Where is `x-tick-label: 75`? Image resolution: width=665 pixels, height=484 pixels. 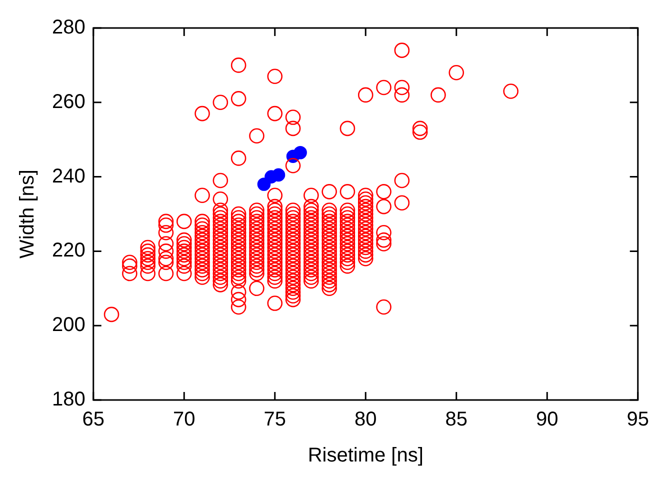
x-tick-label: 75 is located at coordinates (275, 419).